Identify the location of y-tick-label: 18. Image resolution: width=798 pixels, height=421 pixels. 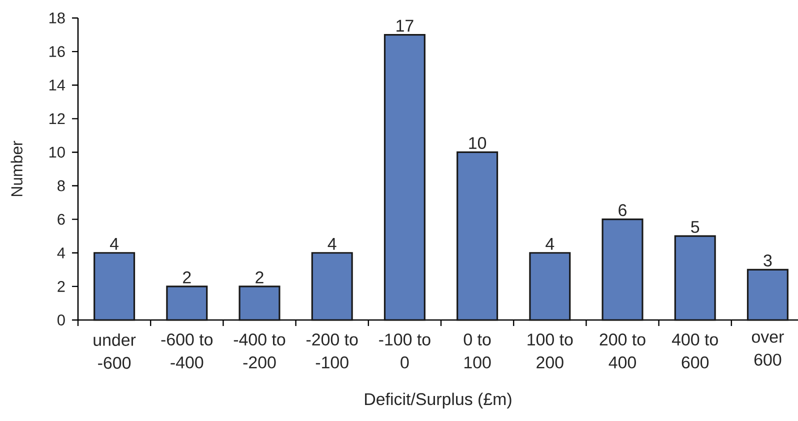
(57, 18).